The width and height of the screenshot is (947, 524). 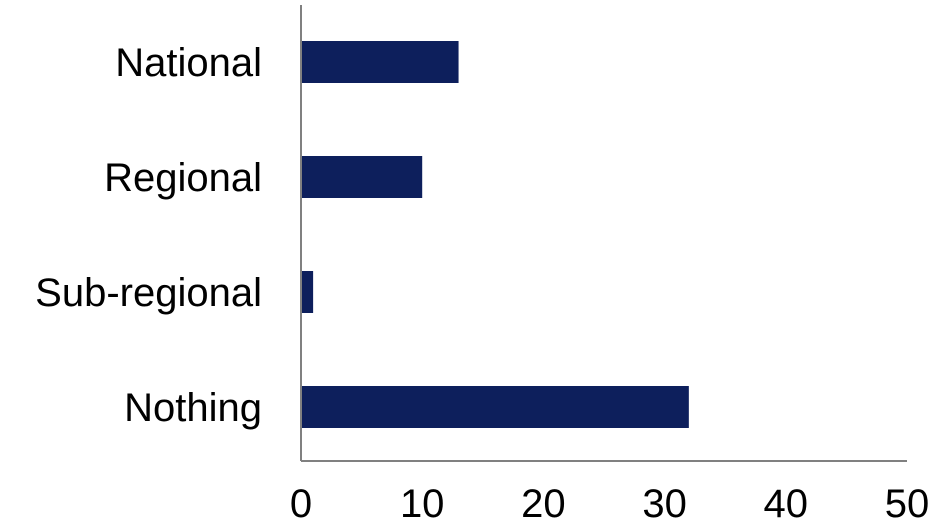 I want to click on category-label-sub-regional: Sub-regional, so click(x=148, y=293).